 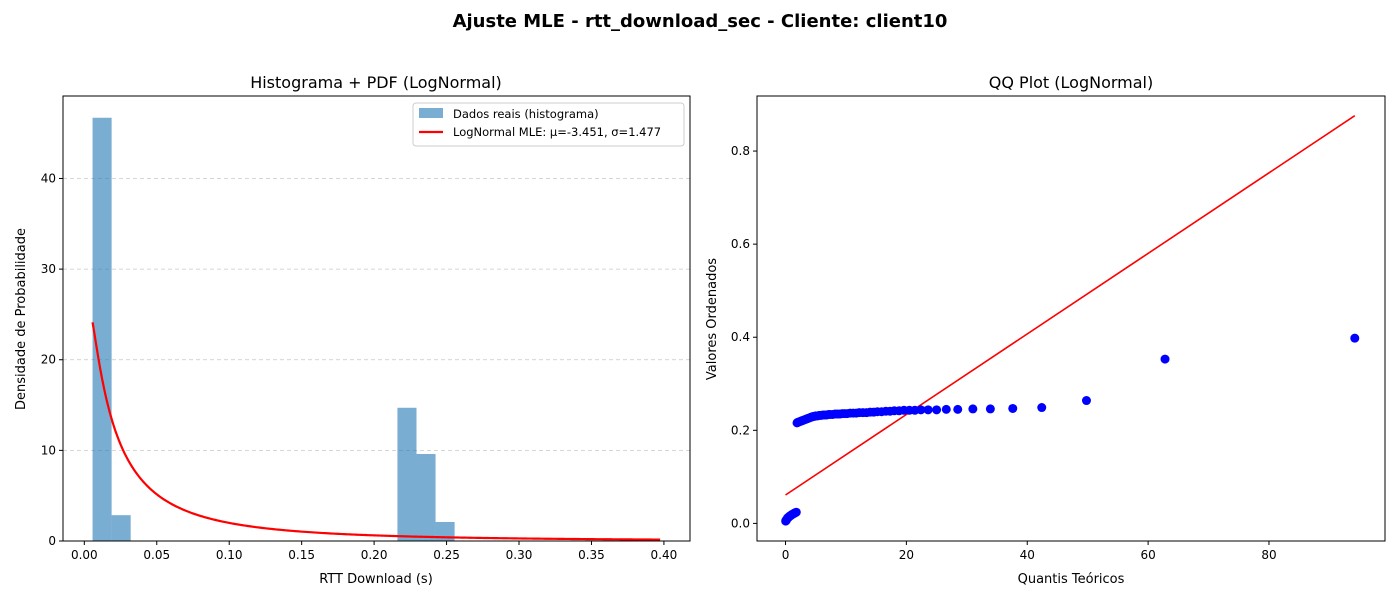 I want to click on histogram-y-tick-label: 0, so click(x=52, y=541).